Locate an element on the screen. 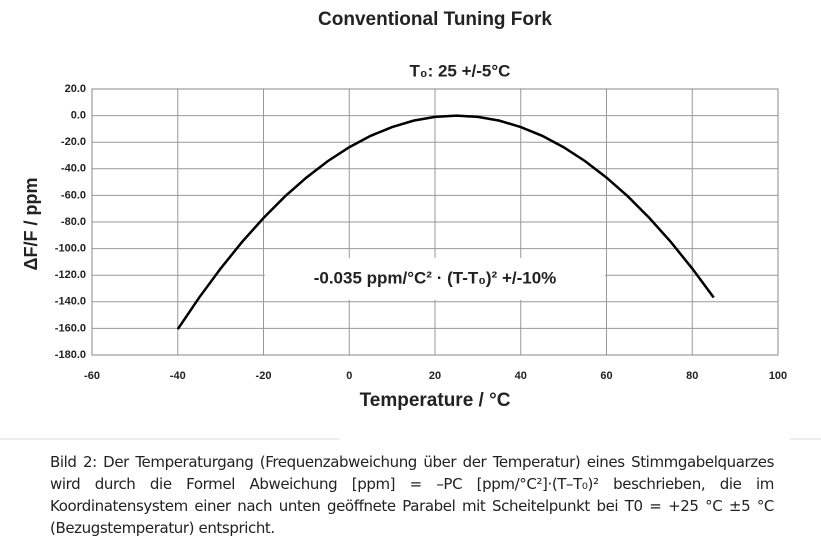 This screenshot has width=821, height=550. y-tick-label: -20.0 is located at coordinates (73, 142).